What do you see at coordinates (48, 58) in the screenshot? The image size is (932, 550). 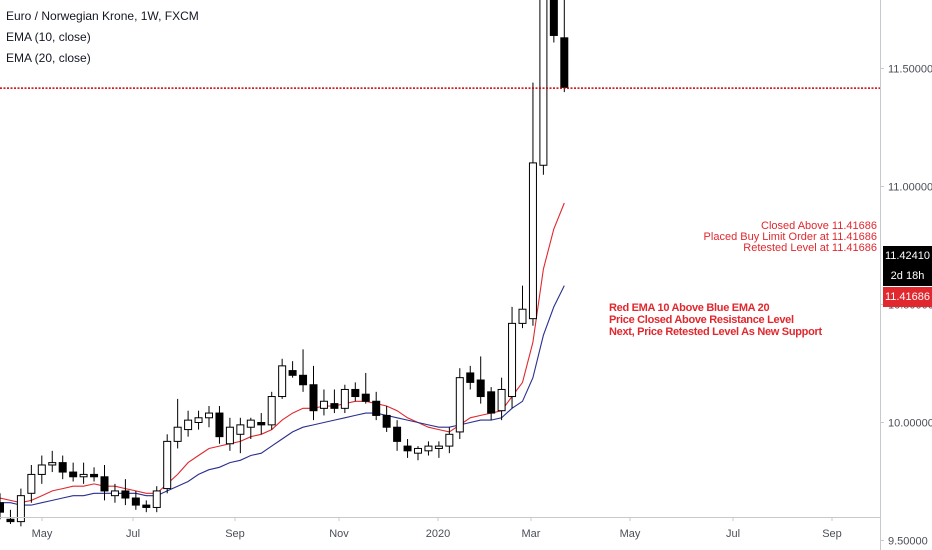 I see `legend-ema20: EMA (20, close)` at bounding box center [48, 58].